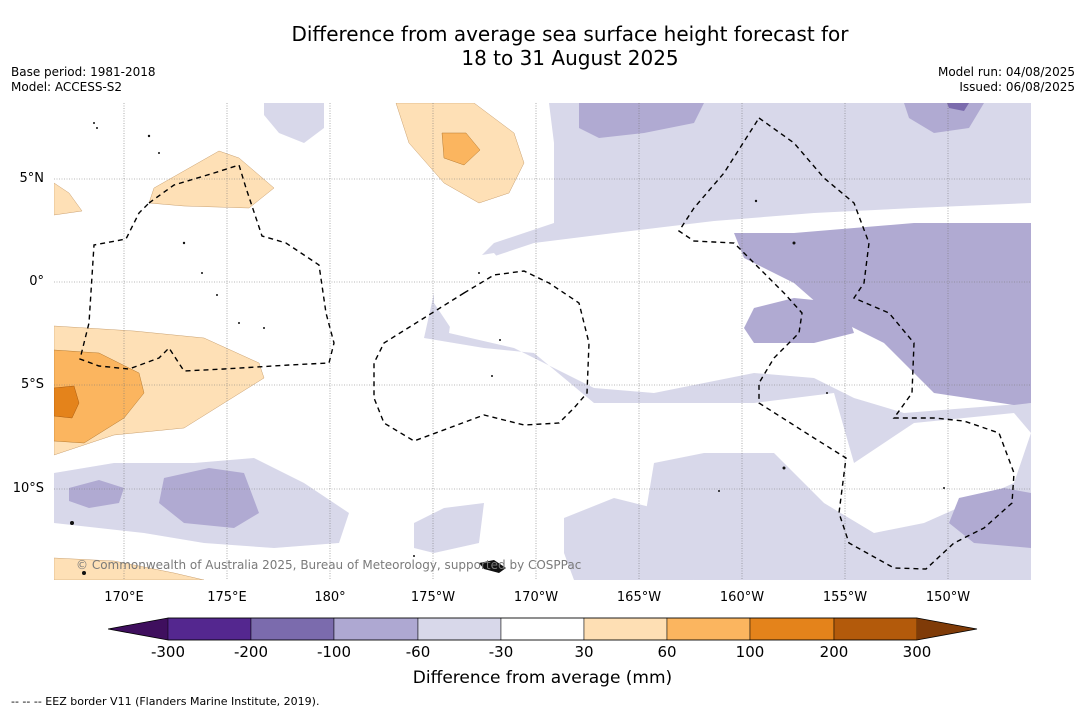 This screenshot has height=713, width=1085. What do you see at coordinates (958, 107) in the screenshot?
I see `anomaly-dark-purple` at bounding box center [958, 107].